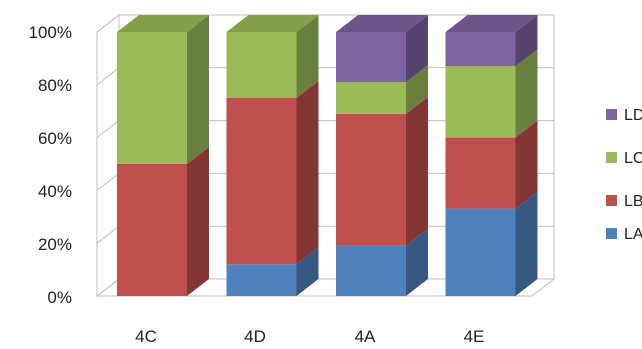 Image resolution: width=642 pixels, height=349 pixels. What do you see at coordinates (146, 336) in the screenshot?
I see `x-tick-label: 4C` at bounding box center [146, 336].